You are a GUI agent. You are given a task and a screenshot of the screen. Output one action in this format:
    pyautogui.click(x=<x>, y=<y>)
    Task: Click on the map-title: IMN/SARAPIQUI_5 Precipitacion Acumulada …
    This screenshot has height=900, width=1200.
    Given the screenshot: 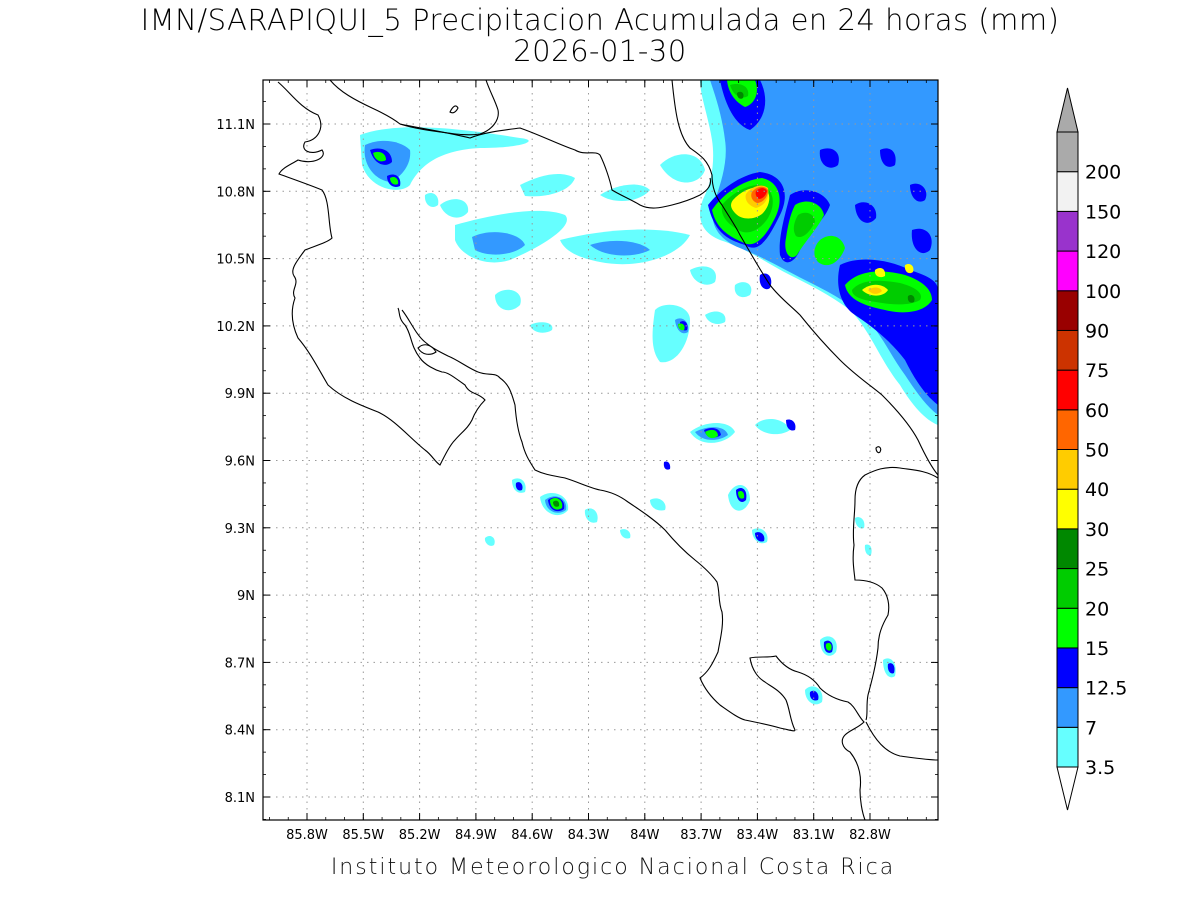 What is the action you would take?
    pyautogui.click(x=600, y=20)
    